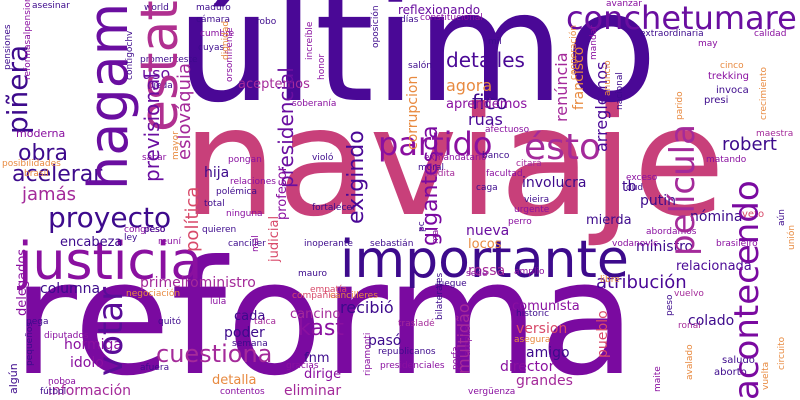 Image resolution: width=800 pixels, height=400 pixels. What do you see at coordinates (554, 183) in the screenshot?
I see `word-involucra: involucra` at bounding box center [554, 183].